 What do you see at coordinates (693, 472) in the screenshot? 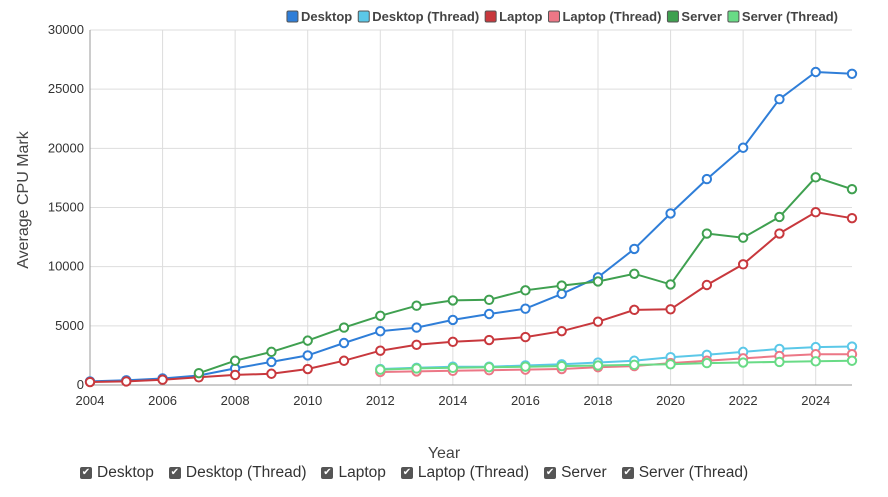
I see `toggle-label: Server (Thread)` at bounding box center [693, 472].